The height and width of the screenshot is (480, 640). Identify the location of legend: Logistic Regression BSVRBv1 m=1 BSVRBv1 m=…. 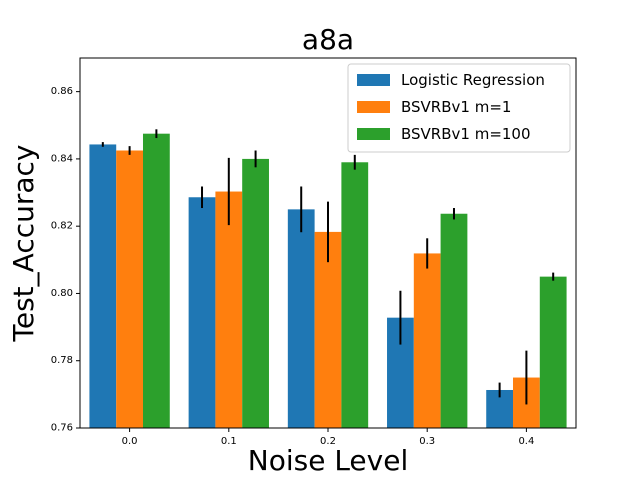
(459, 108).